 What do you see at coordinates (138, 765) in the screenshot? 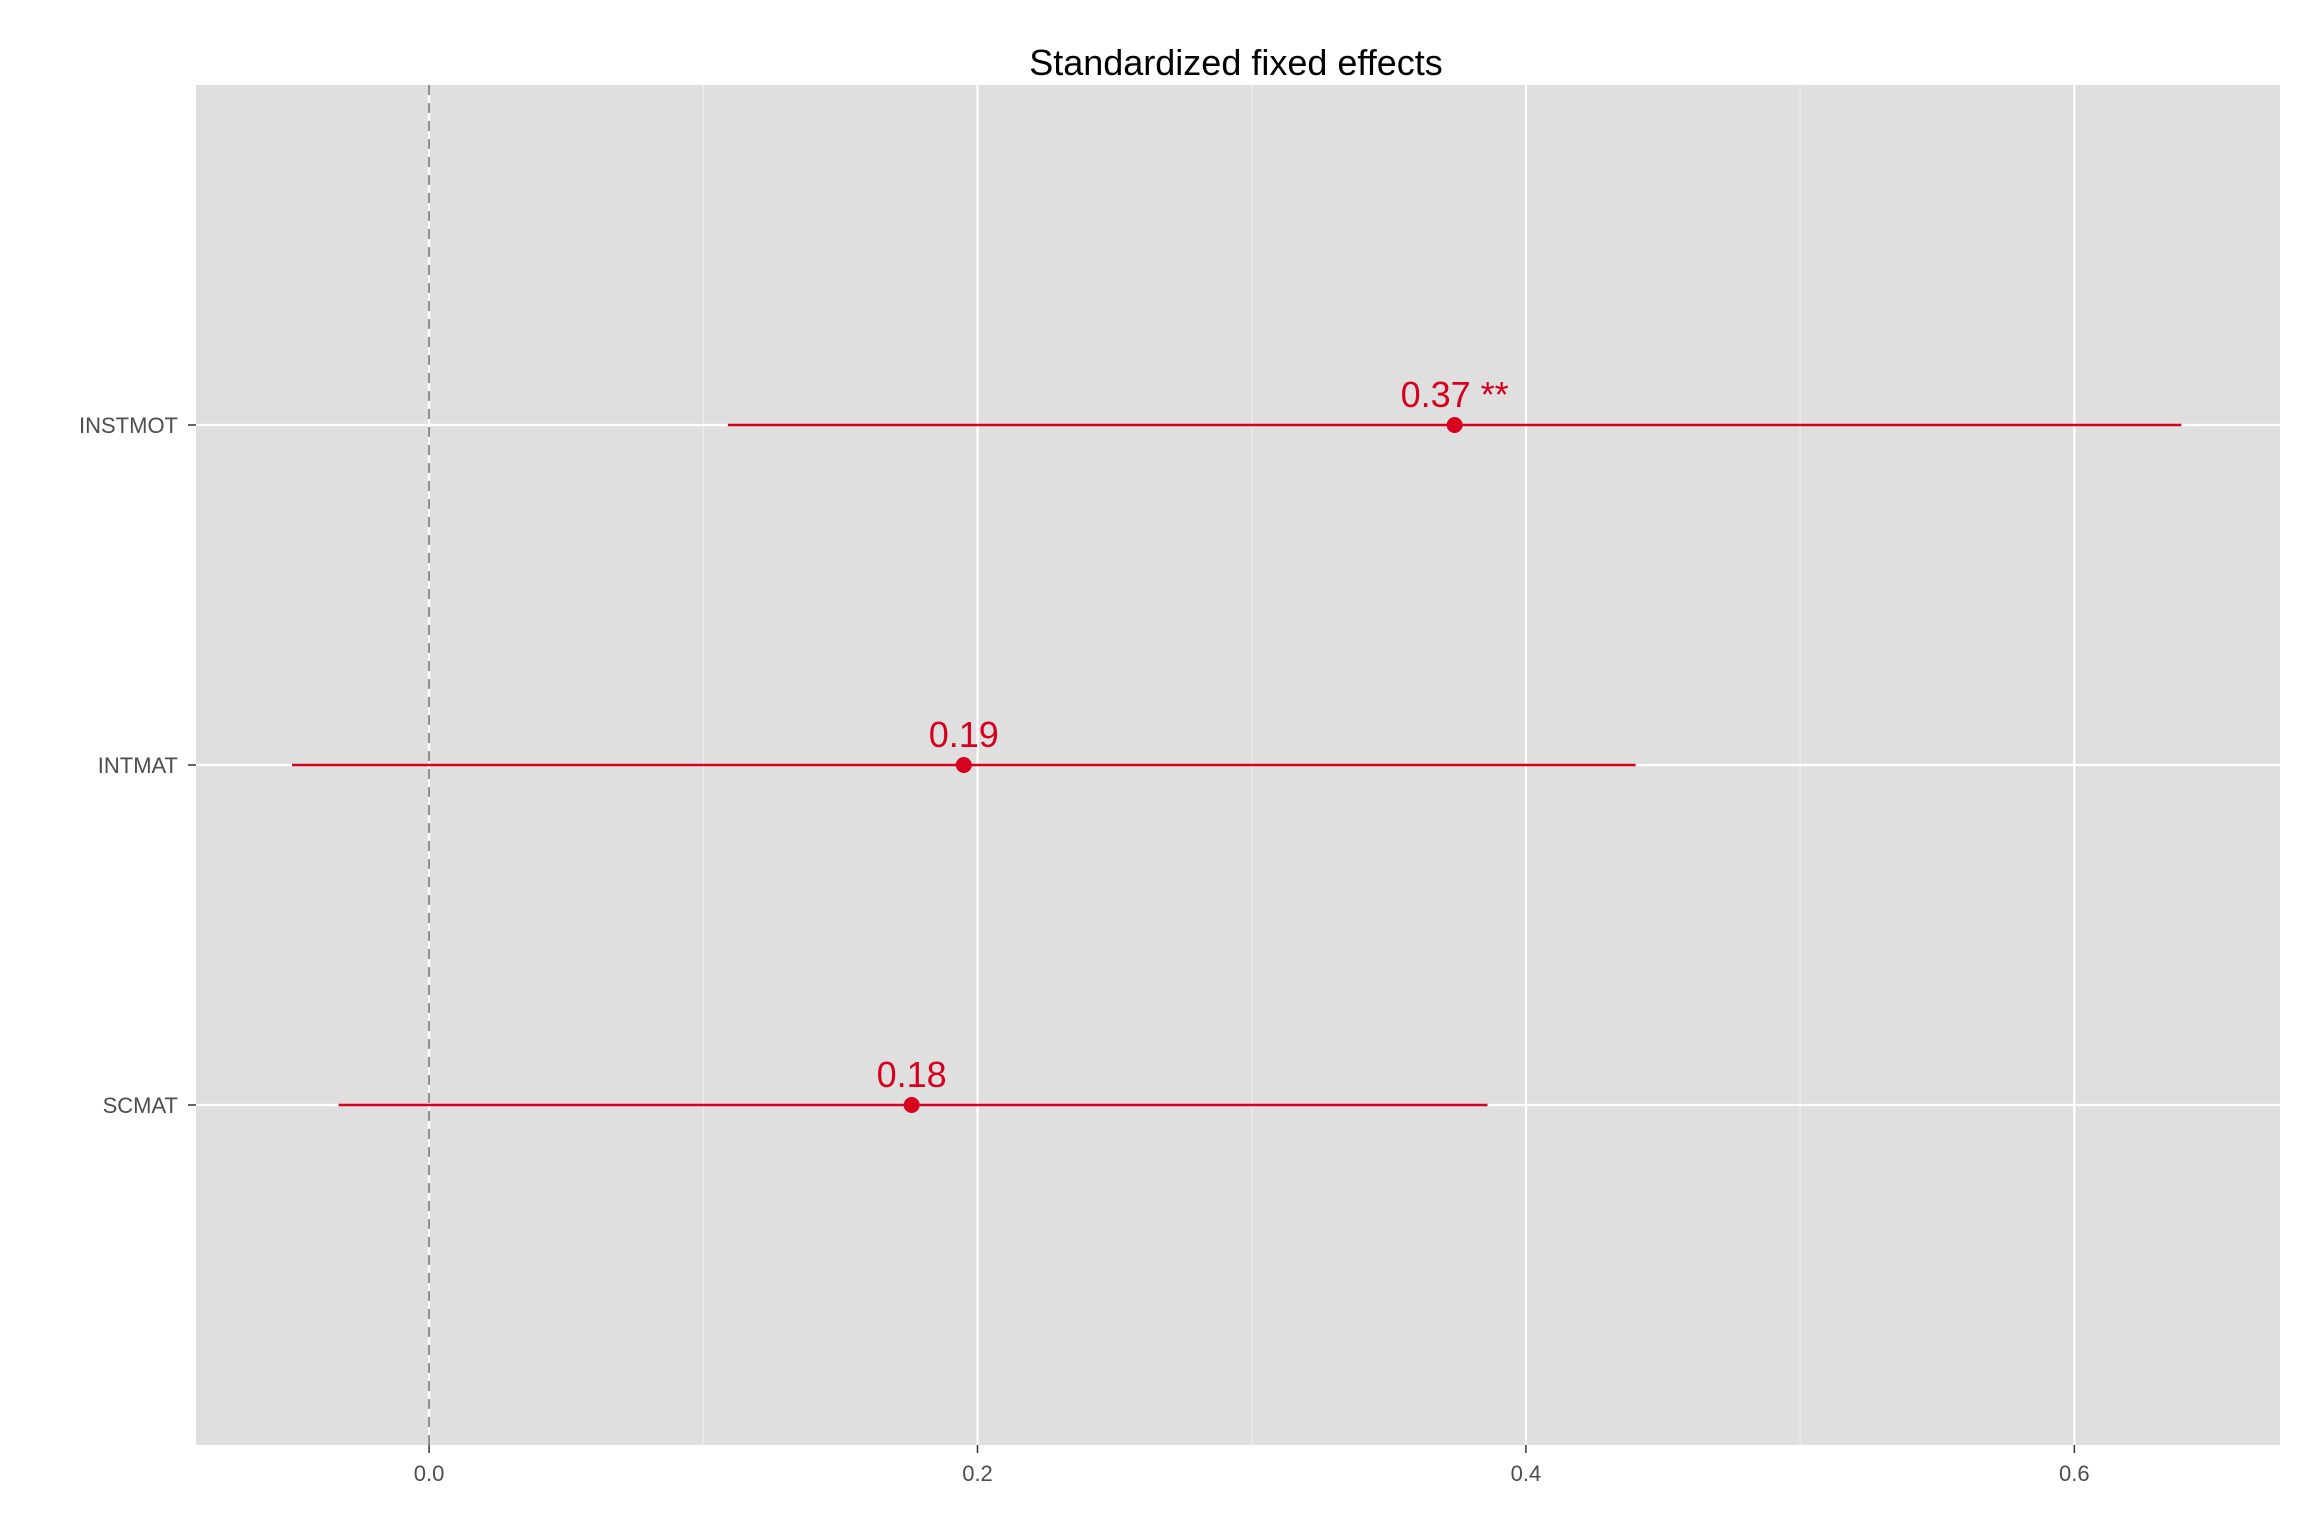
I see `y-tick-label: INTMAT` at bounding box center [138, 765].